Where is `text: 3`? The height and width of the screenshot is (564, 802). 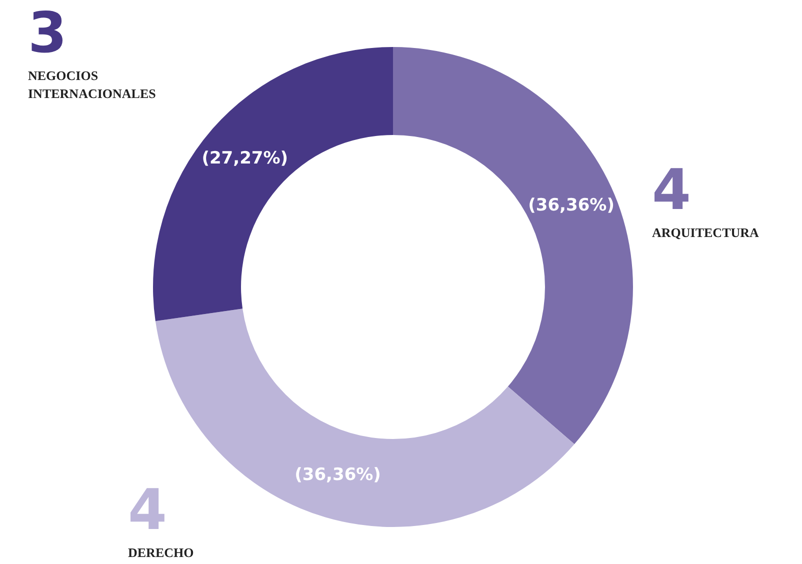 text: 3 is located at coordinates (47, 33).